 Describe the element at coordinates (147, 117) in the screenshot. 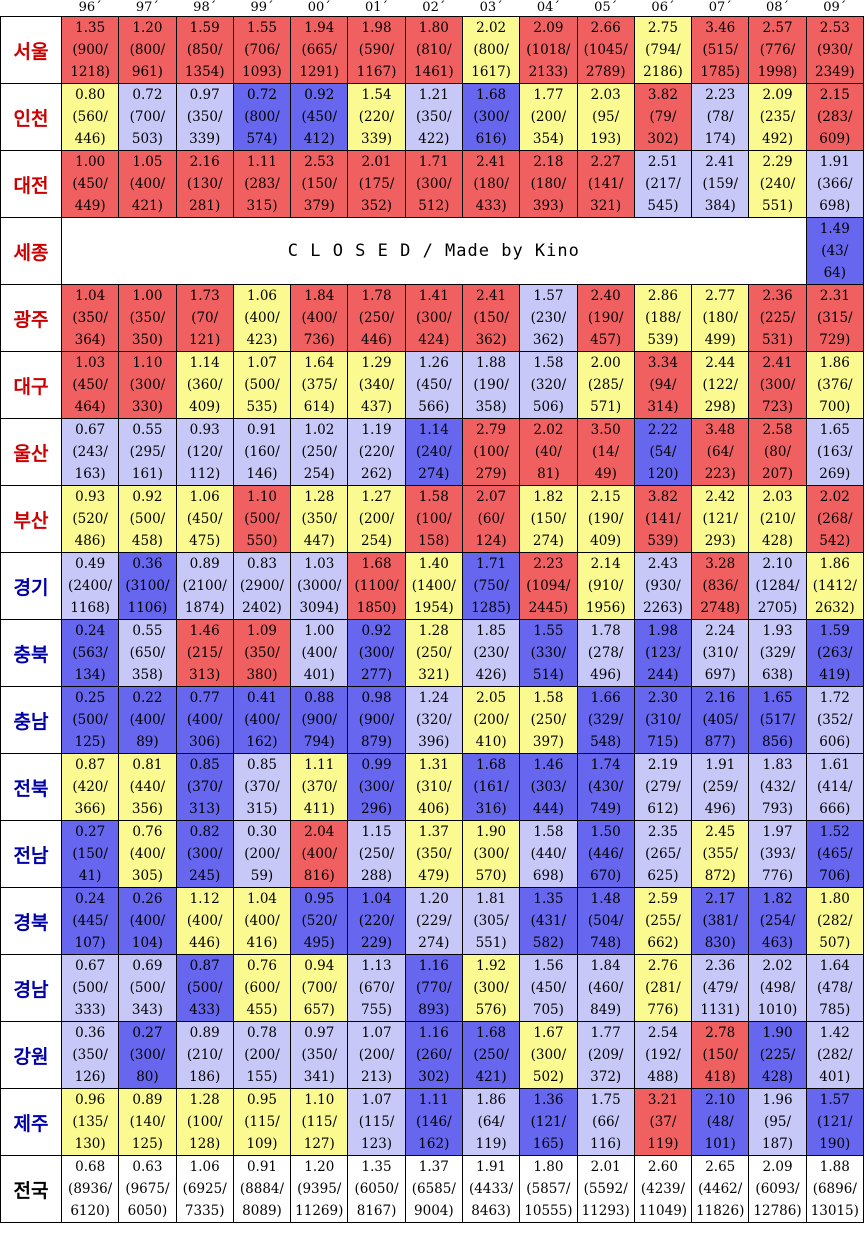

I see `rate-cell: 0.72 (700/503)` at that location.